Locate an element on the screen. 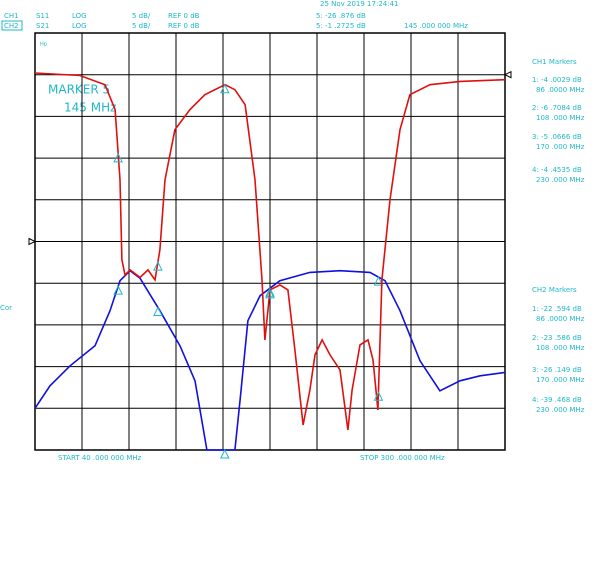 This screenshot has height=561, width=600. panel-item: 2: -6 .7084 dB is located at coordinates (557, 108).